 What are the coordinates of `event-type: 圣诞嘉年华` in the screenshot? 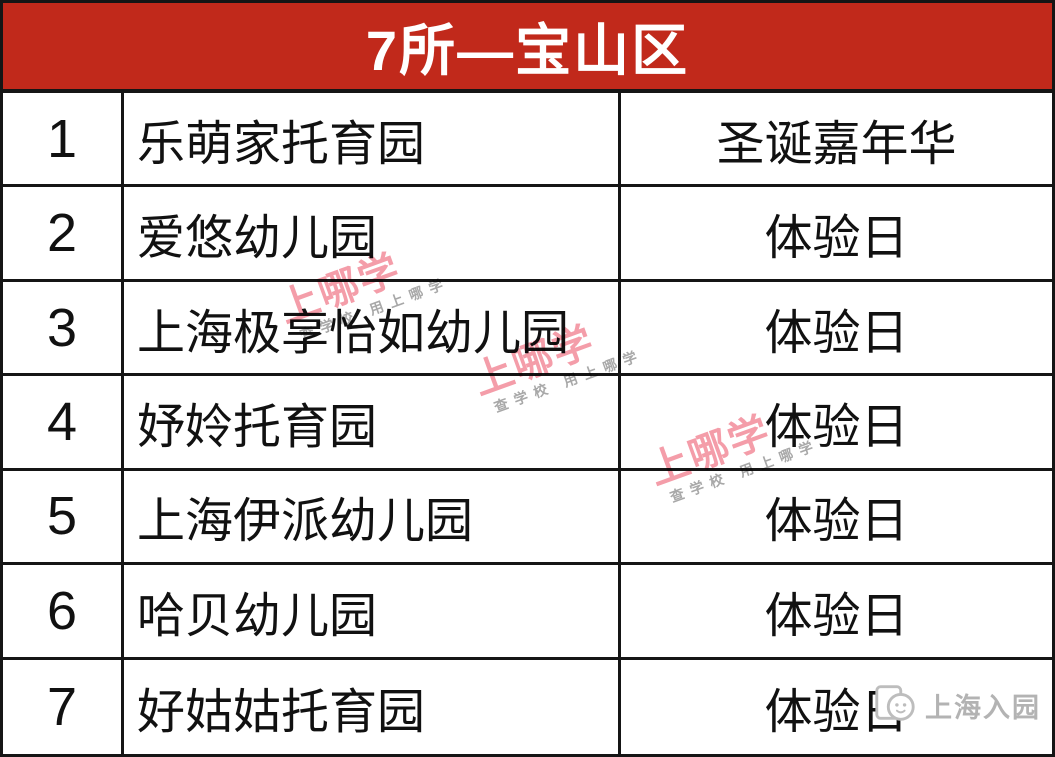 It's located at (836, 140).